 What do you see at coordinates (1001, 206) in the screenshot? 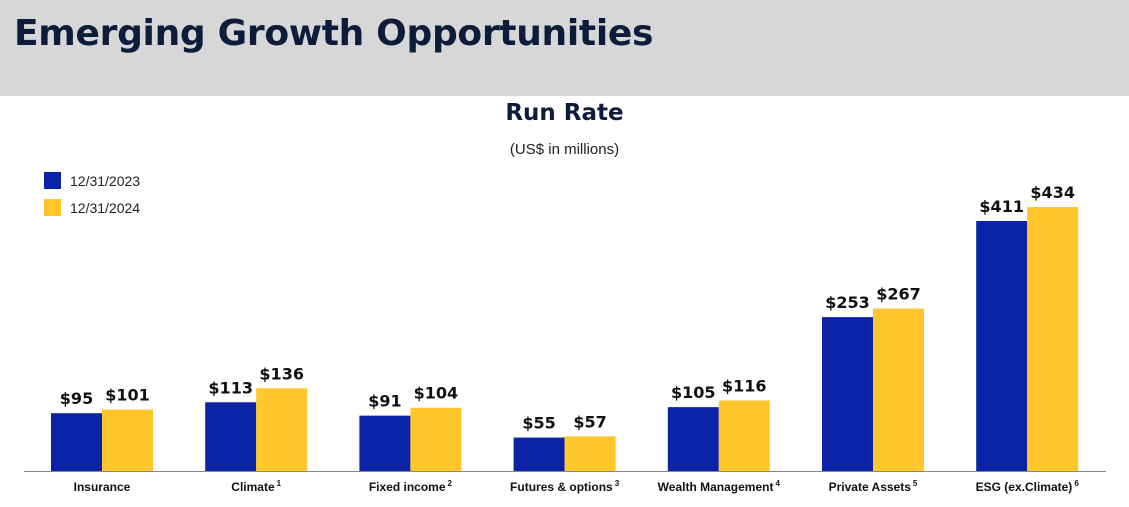
I see `data-label-2023-6: $411` at bounding box center [1001, 206].